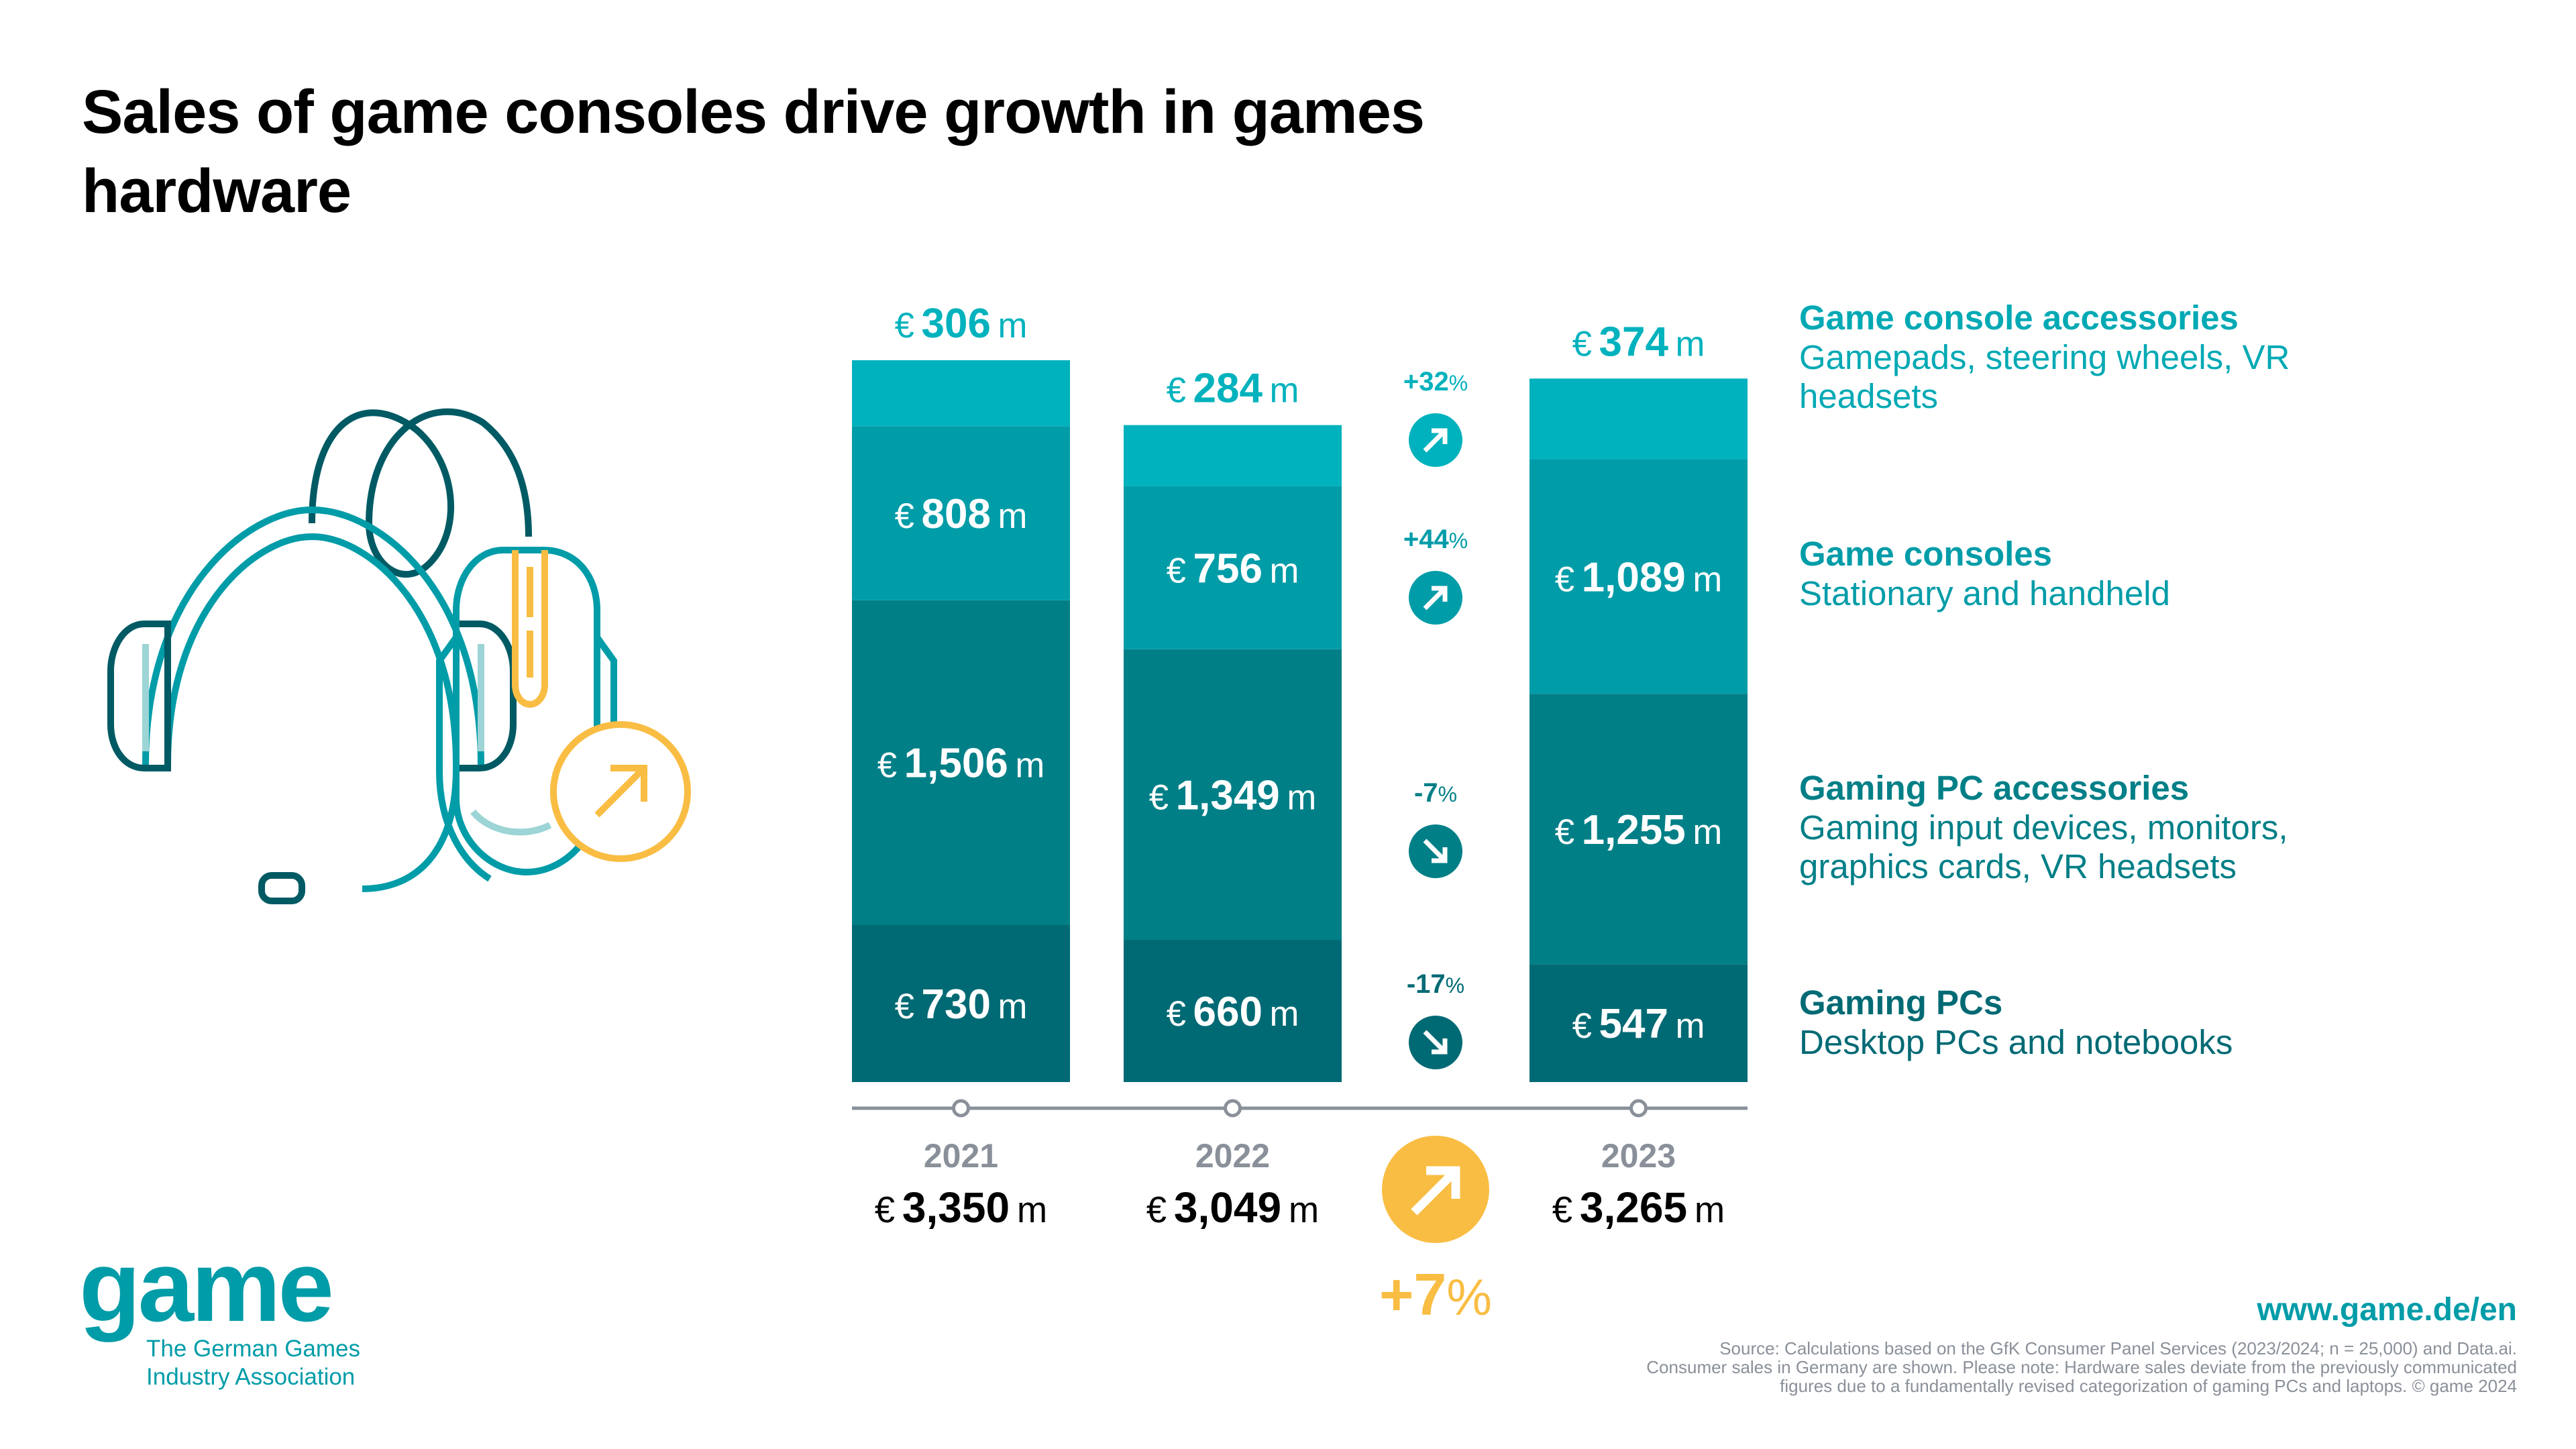  What do you see at coordinates (2016, 1042) in the screenshot?
I see `legend-desc: Desktop PCs and notebooks` at bounding box center [2016, 1042].